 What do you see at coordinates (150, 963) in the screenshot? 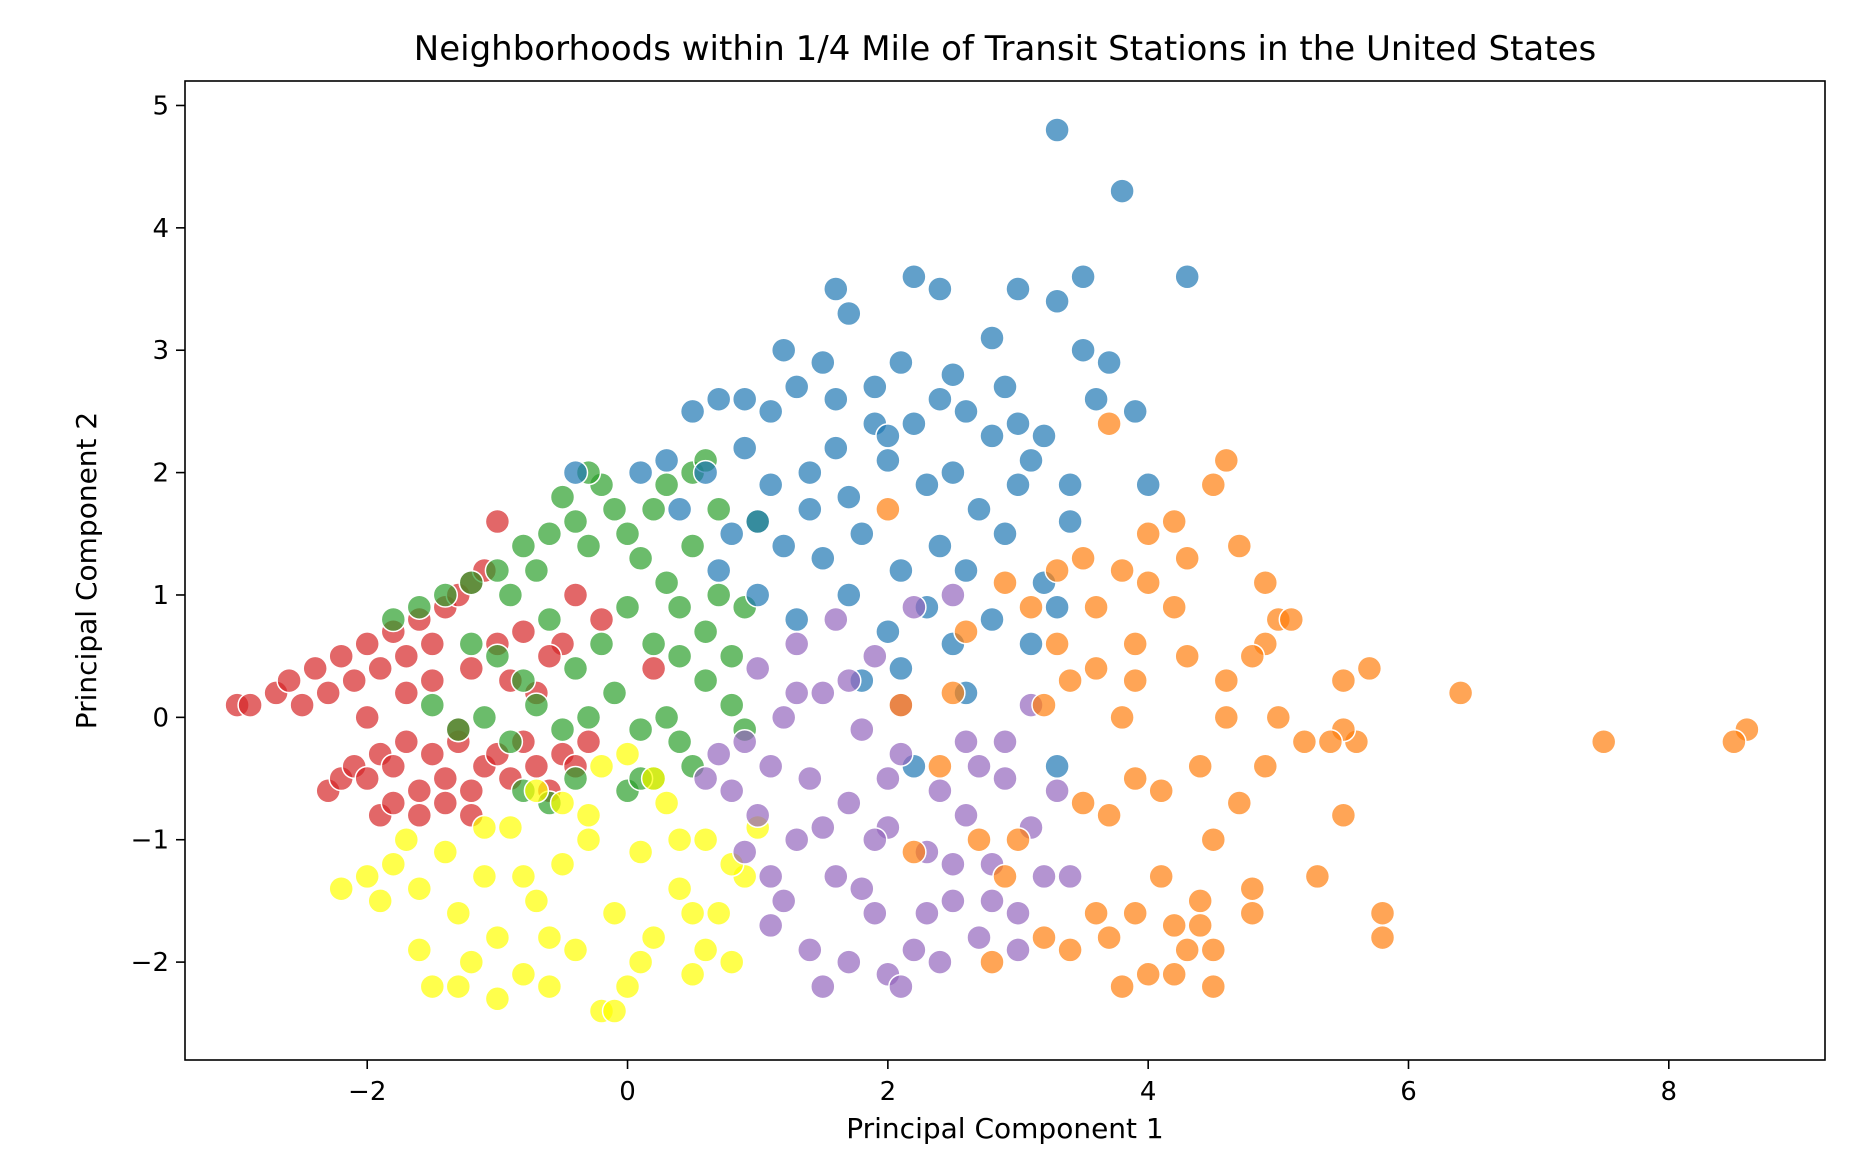
I see `y-tick-label: −2` at bounding box center [150, 963].